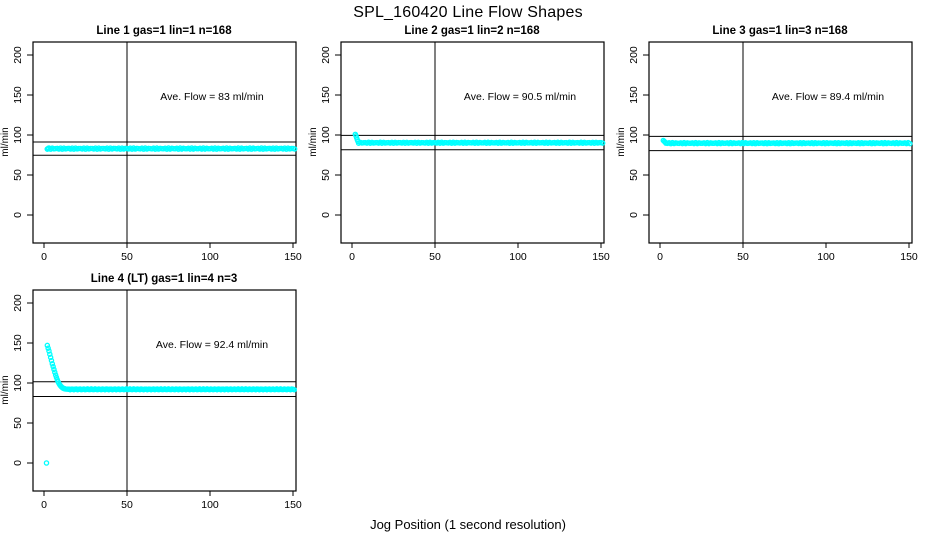  Describe the element at coordinates (520, 97) in the screenshot. I see `ave-flow-annotation: Ave. Flow = 90.5 ml/min` at that location.